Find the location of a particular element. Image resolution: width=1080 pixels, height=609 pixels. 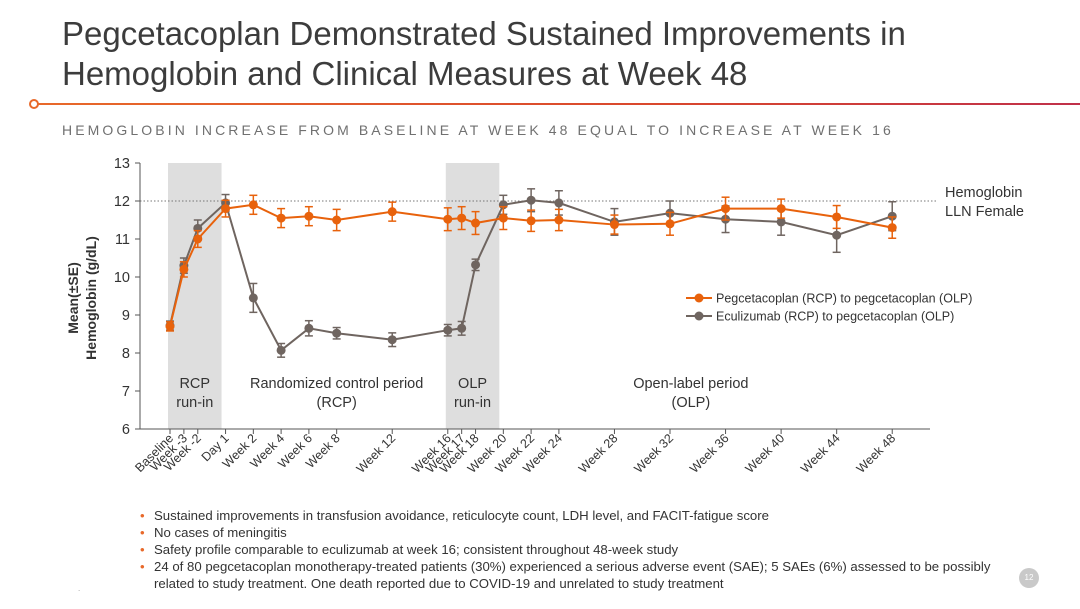

y-tick-label: 13 is located at coordinates (122, 164).